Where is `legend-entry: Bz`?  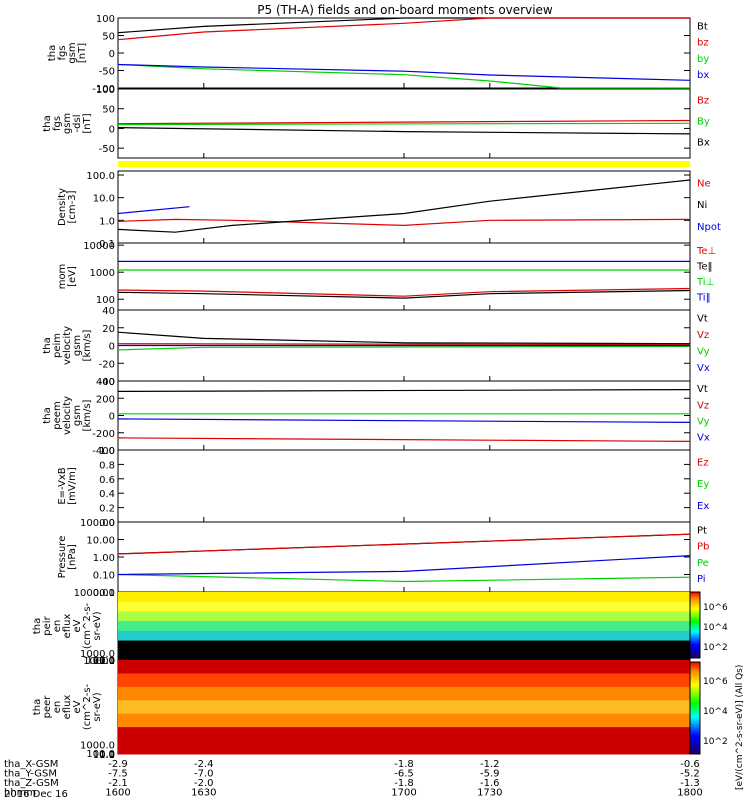 legend-entry: Bz is located at coordinates (703, 101).